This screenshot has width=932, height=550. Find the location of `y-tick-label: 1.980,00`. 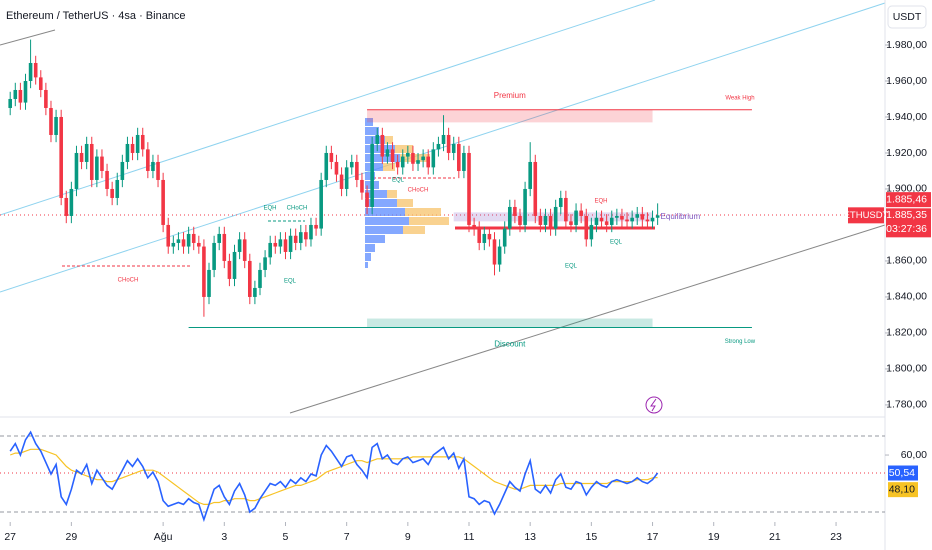

y-tick-label: 1.980,00 is located at coordinates (906, 45).